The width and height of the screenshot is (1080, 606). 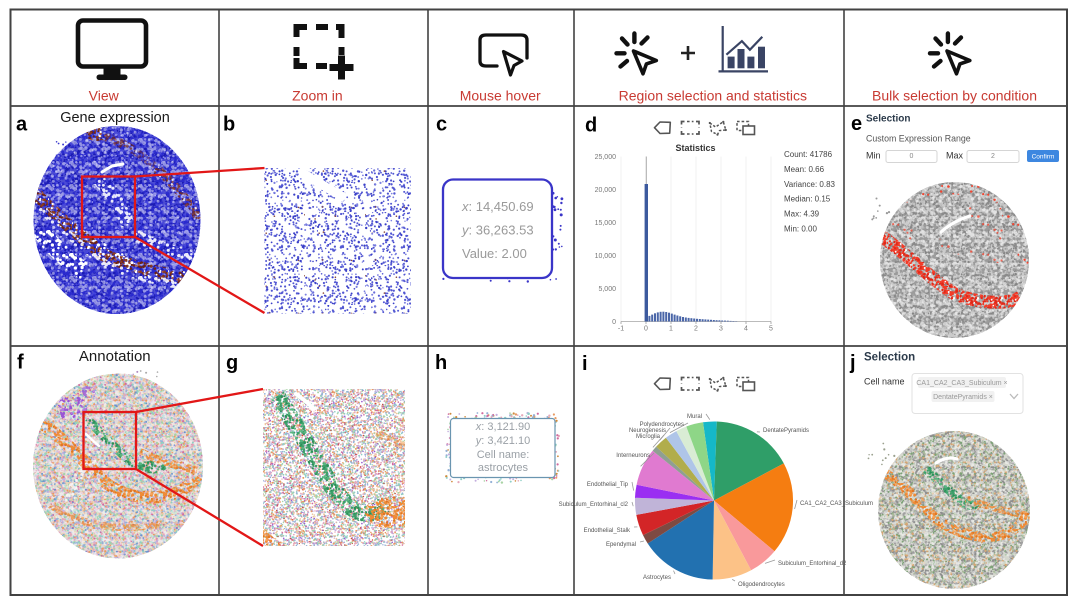 What do you see at coordinates (856, 124) in the screenshot?
I see `svg-text: e` at bounding box center [856, 124].